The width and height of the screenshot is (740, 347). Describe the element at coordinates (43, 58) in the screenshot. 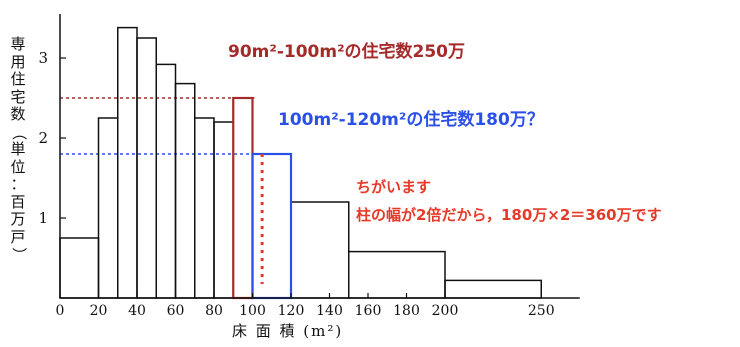

I see `y-tick-label: 3` at that location.